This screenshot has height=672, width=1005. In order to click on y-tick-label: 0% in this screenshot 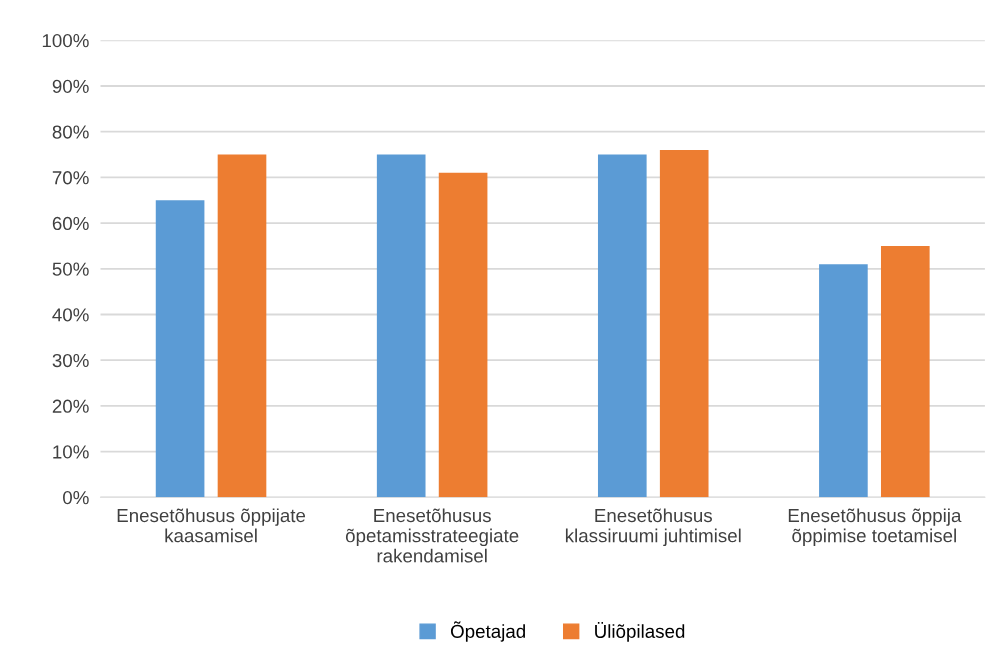, I will do `click(76, 497)`.